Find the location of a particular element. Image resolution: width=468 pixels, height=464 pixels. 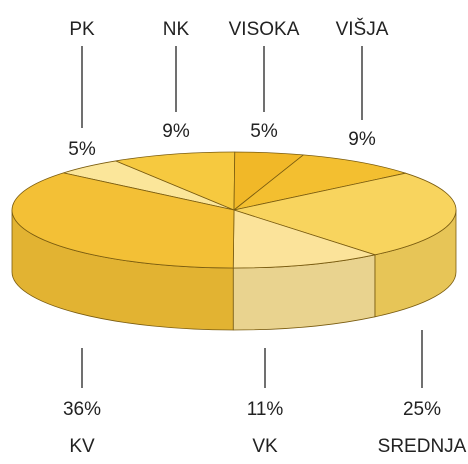

value-label: 36% is located at coordinates (82, 409).